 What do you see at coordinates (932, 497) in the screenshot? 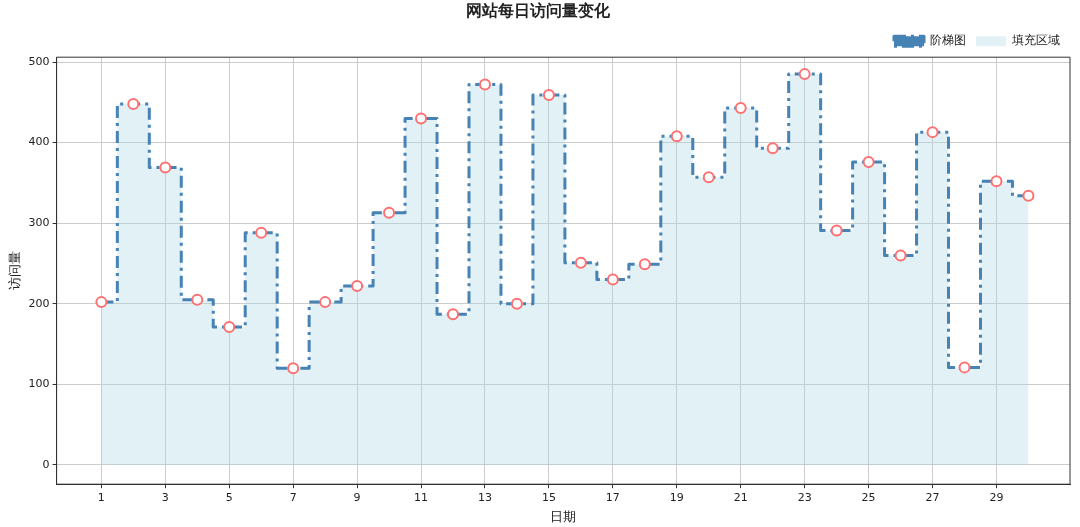
I see `x-tick-label: 27` at bounding box center [932, 497].